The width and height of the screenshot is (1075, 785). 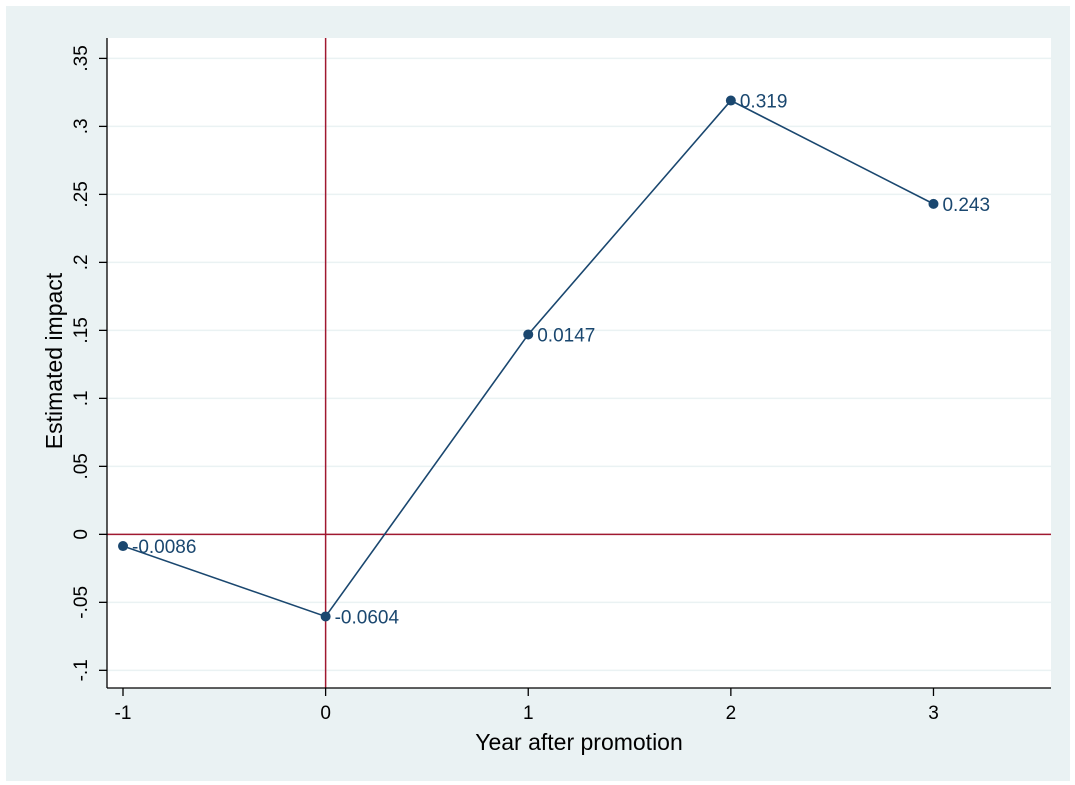 I want to click on x-tick-label: 3, so click(x=933, y=713).